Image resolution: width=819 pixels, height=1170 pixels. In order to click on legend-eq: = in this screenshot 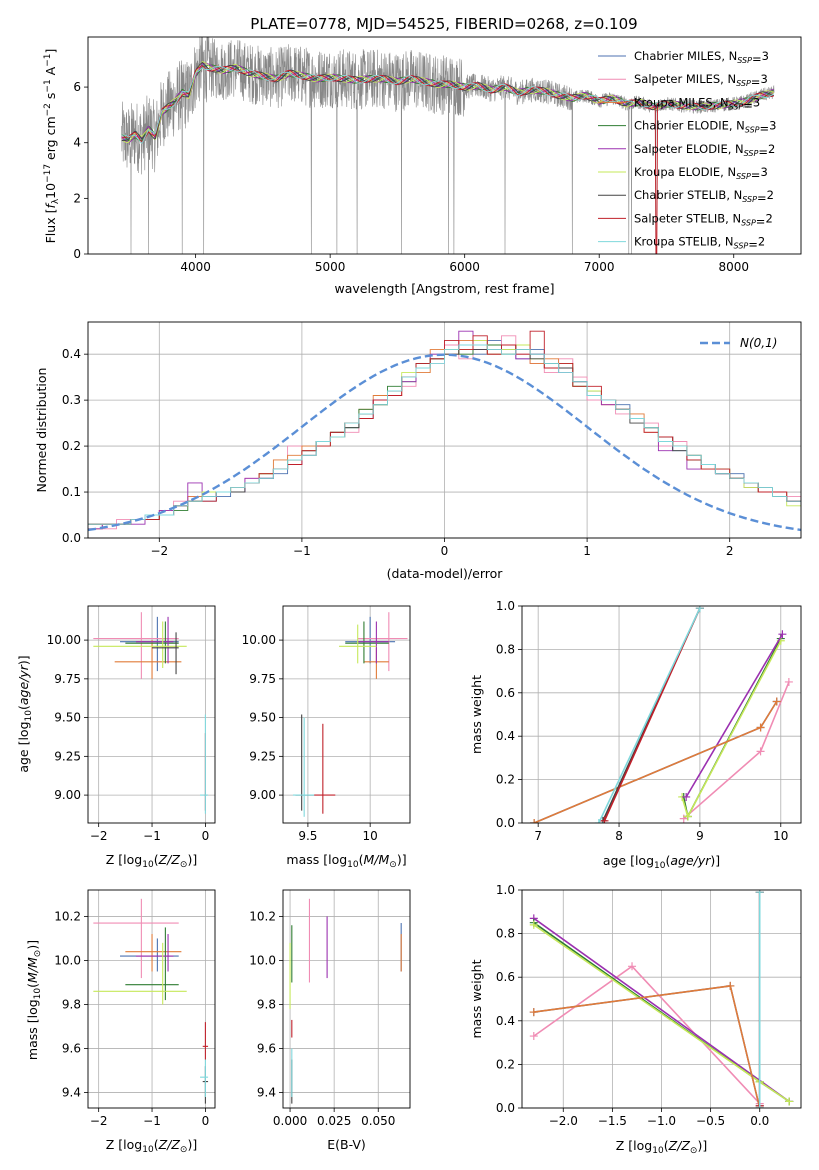, I will do `click(753, 245)`.